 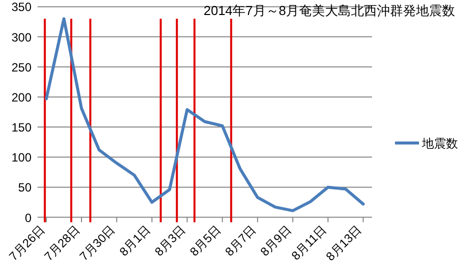 I want to click on x-tick-label: 8月7日, so click(x=240, y=240).